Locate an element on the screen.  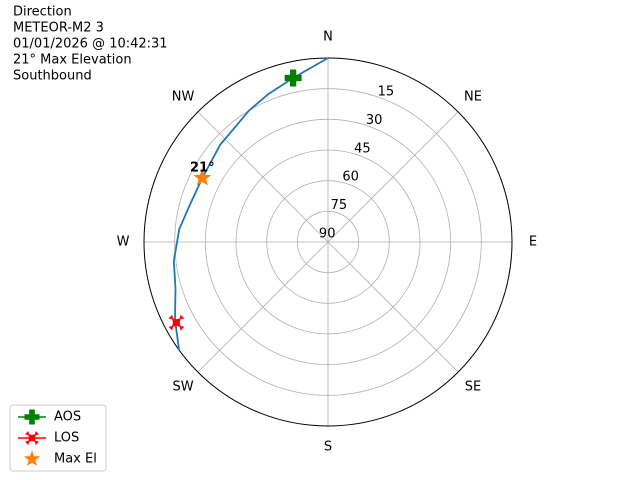
theta-tick-label: E is located at coordinates (533, 242).